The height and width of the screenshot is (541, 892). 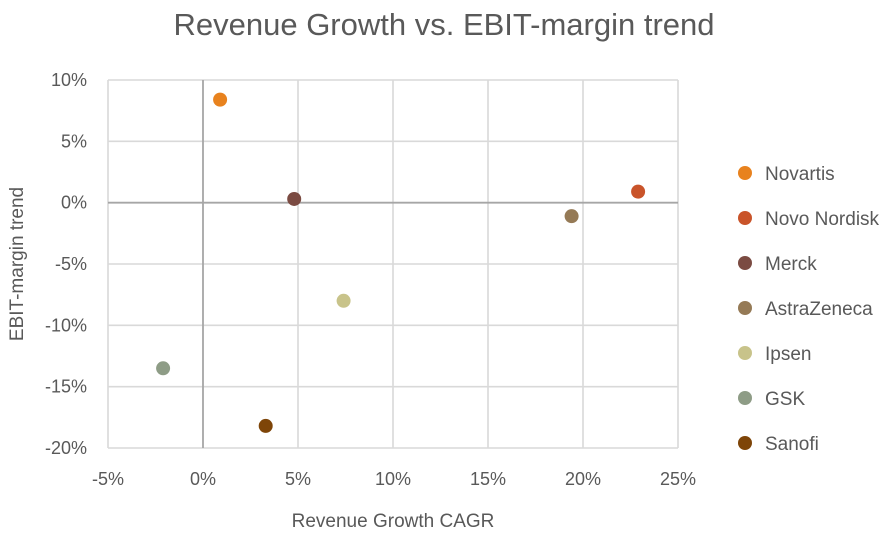 What do you see at coordinates (74, 203) in the screenshot?
I see `y-tick-label: 0%` at bounding box center [74, 203].